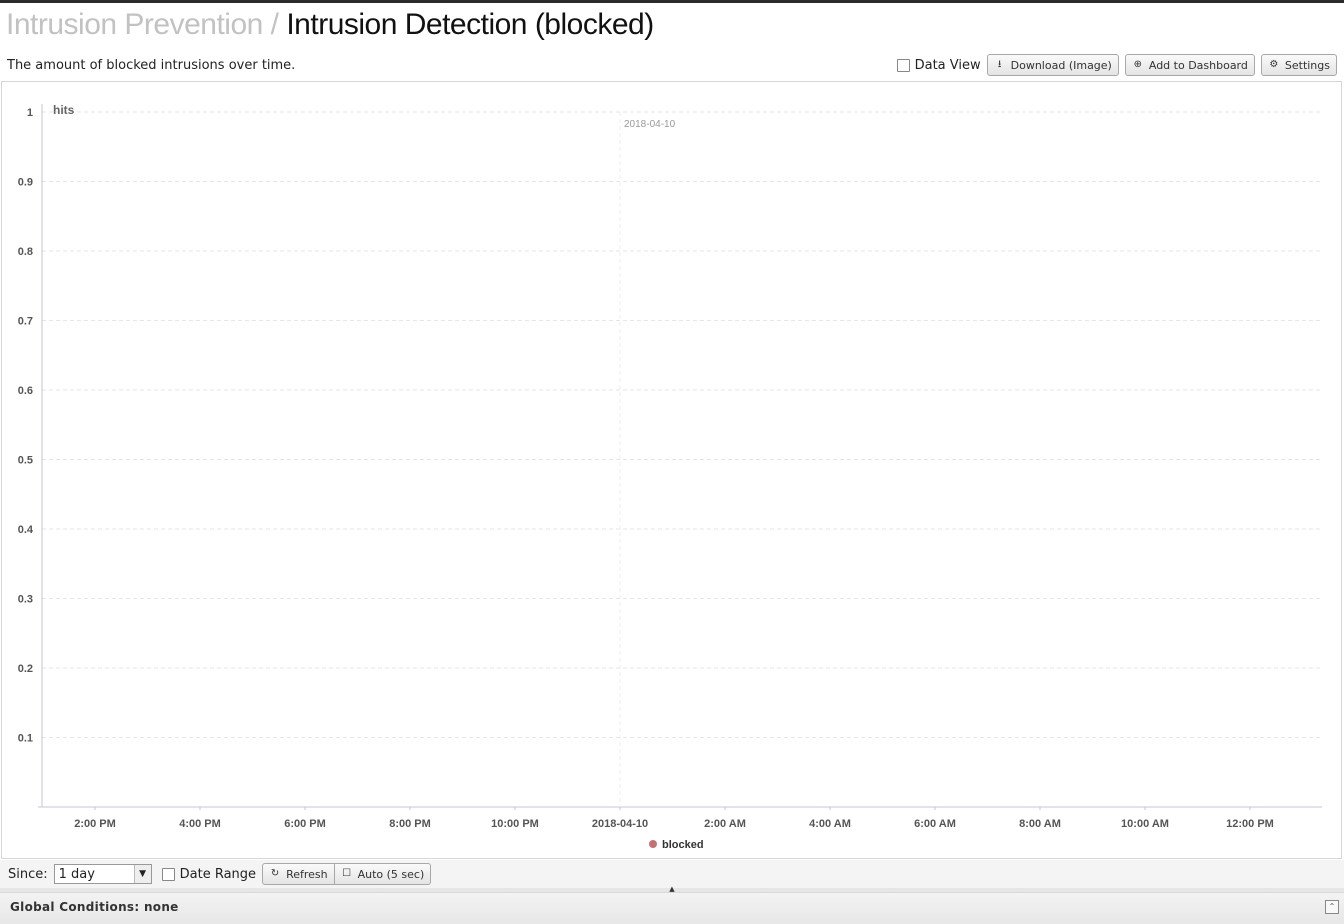  What do you see at coordinates (935, 824) in the screenshot?
I see `x-tick-label: 6:00 AM` at bounding box center [935, 824].